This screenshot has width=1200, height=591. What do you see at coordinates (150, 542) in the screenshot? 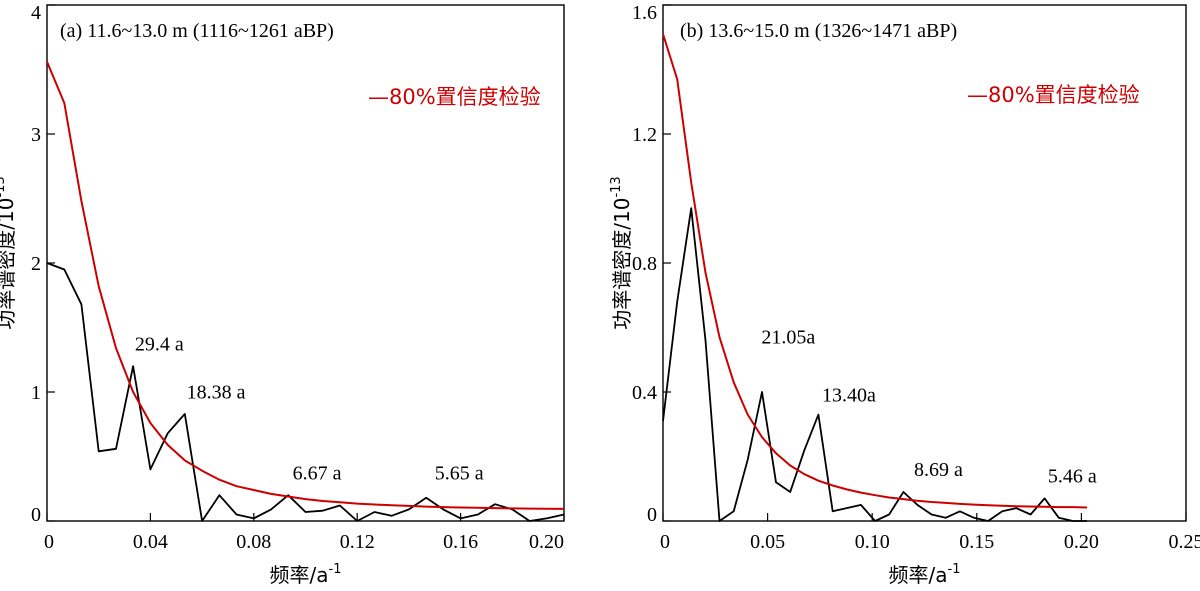
I see `x-tick-label: 0.04` at bounding box center [150, 542].